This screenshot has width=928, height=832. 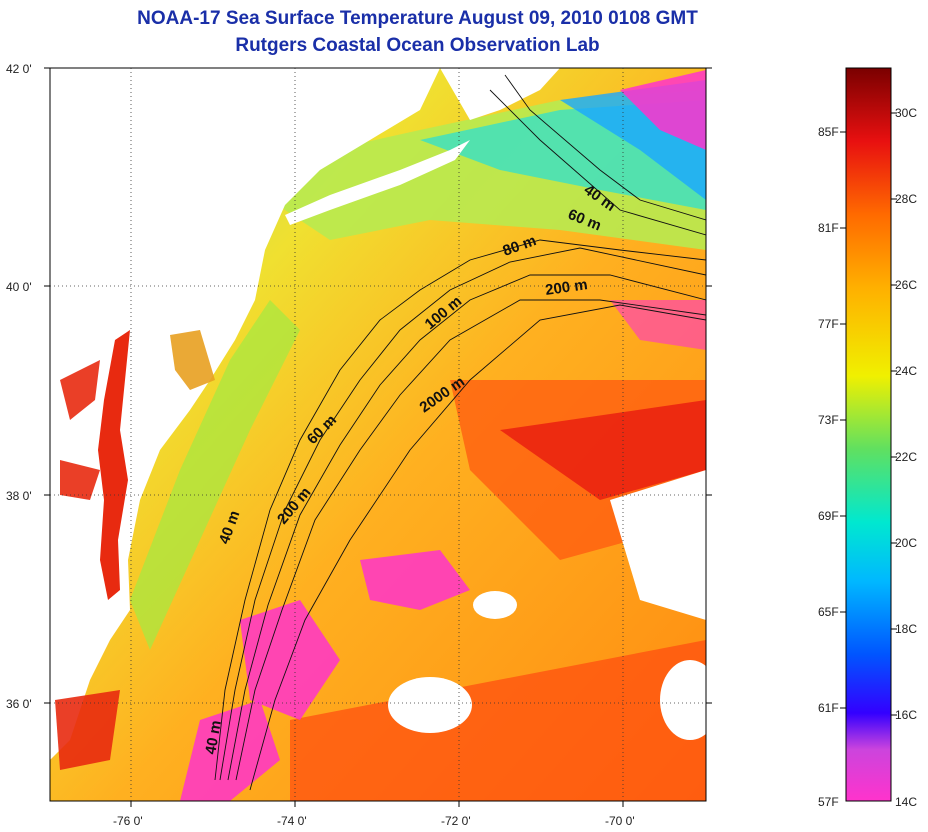 What do you see at coordinates (500, 94) in the screenshot?
I see `new-england` at bounding box center [500, 94].